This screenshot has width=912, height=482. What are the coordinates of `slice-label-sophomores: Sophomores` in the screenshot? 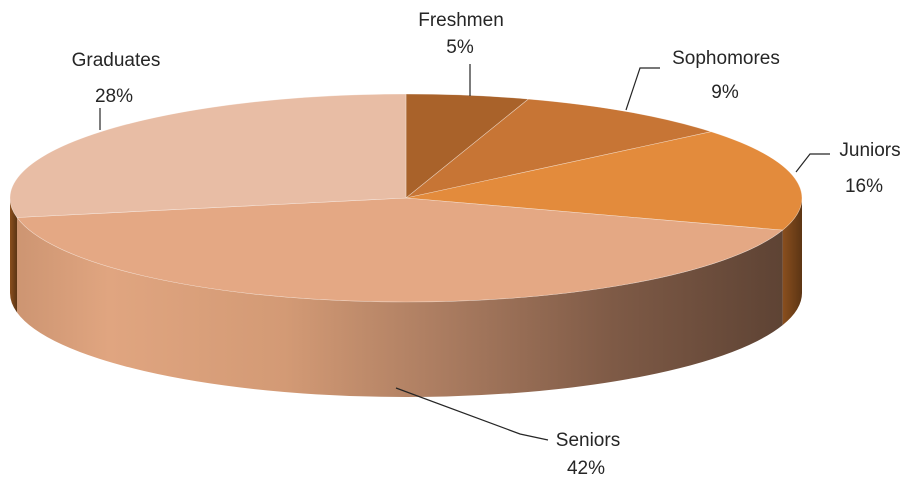 It's located at (726, 58).